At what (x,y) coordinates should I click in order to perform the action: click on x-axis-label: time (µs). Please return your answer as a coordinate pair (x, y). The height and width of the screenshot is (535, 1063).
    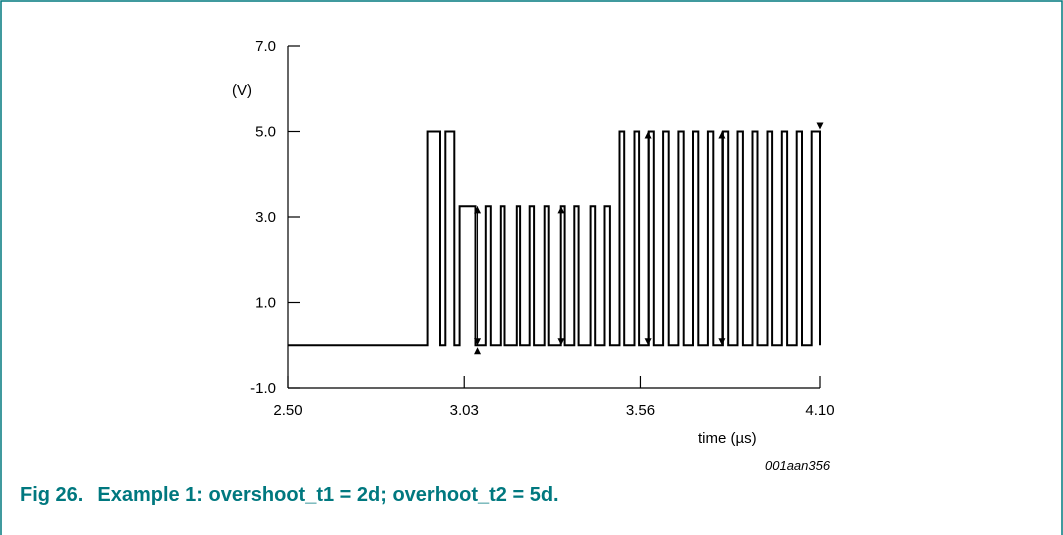
    Looking at the image, I should click on (727, 438).